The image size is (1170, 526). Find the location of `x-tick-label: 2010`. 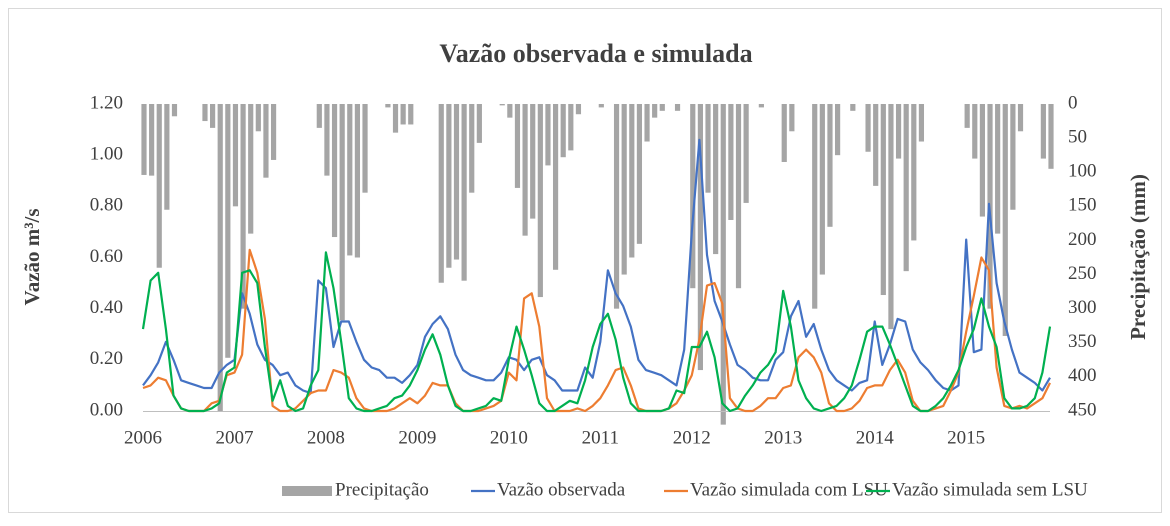

x-tick-label: 2010 is located at coordinates (509, 437).